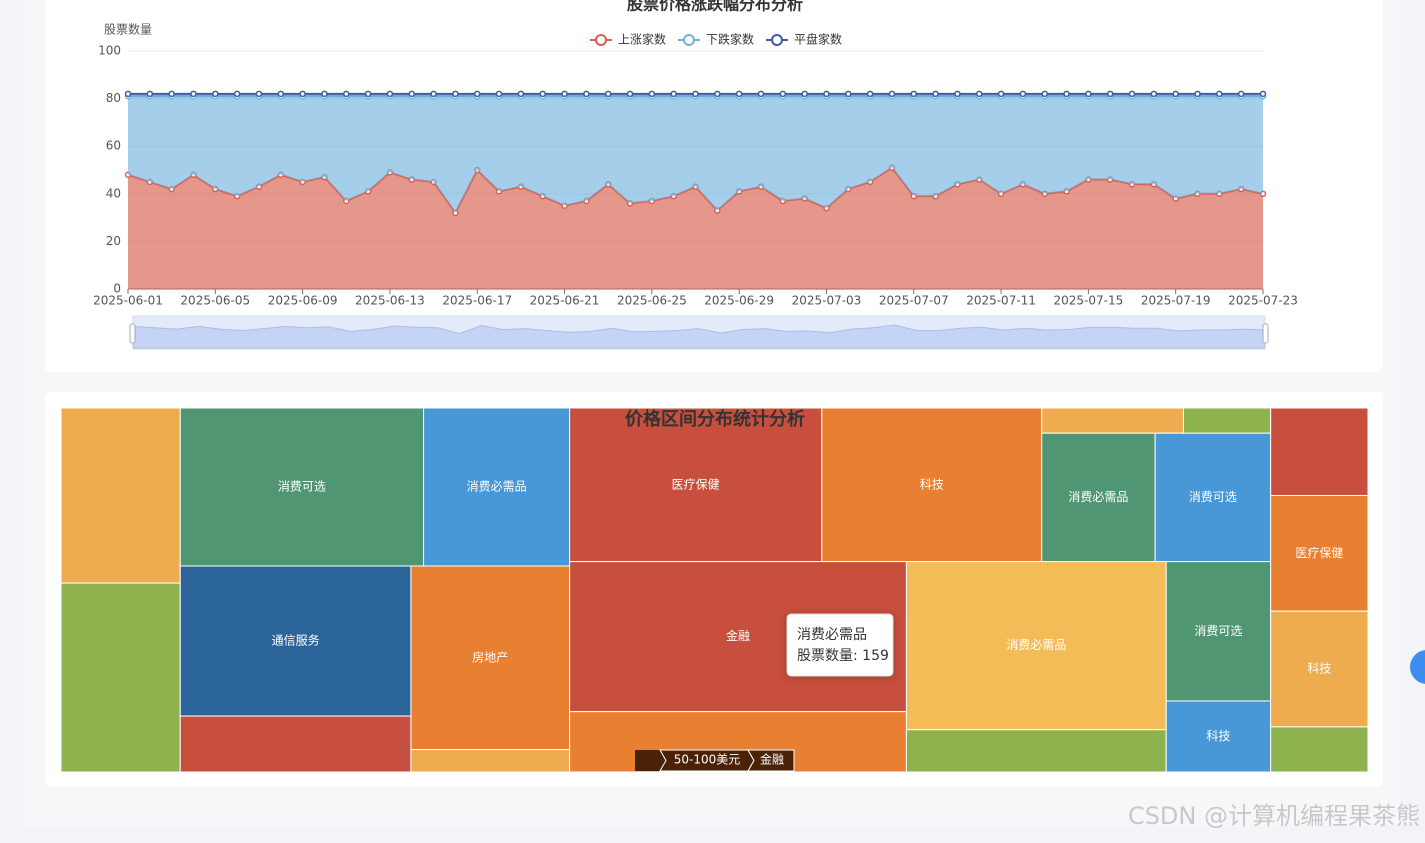  What do you see at coordinates (707, 760) in the screenshot?
I see `breadcrumb-label: 50-100美元` at bounding box center [707, 760].